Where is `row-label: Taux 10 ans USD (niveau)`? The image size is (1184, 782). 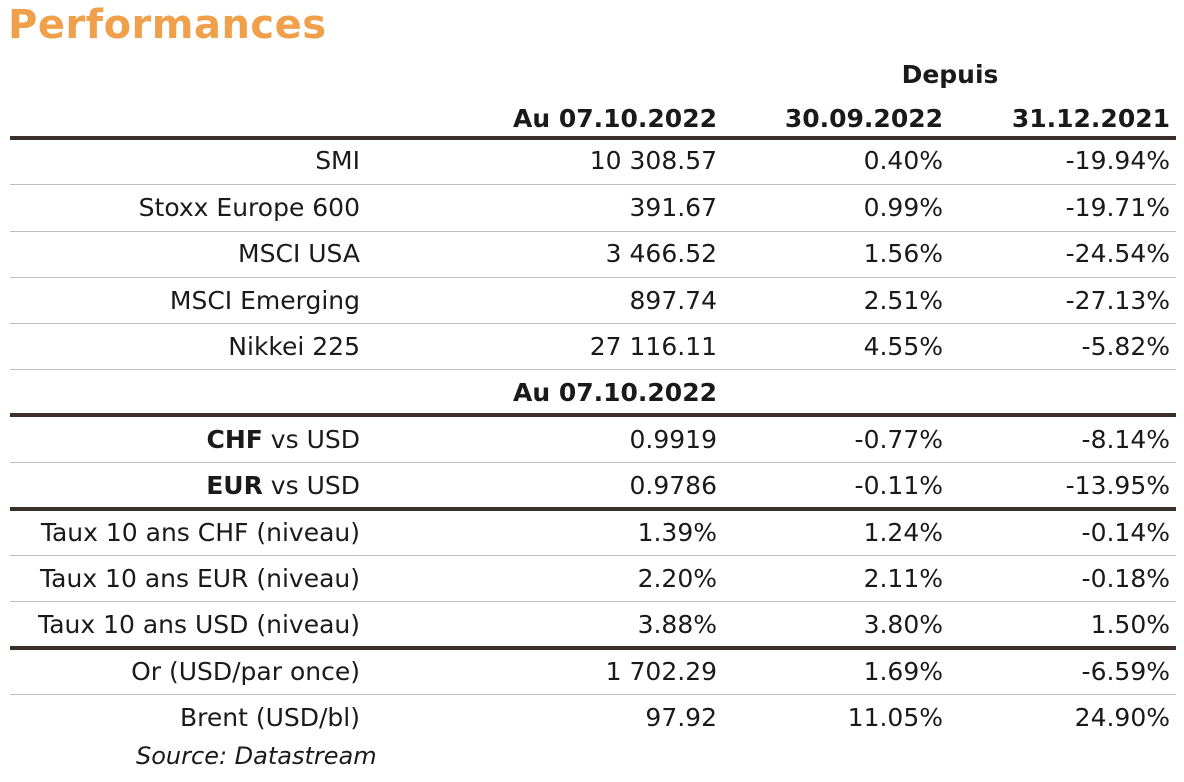 row-label: Taux 10 ans USD (niveau) is located at coordinates (199, 624).